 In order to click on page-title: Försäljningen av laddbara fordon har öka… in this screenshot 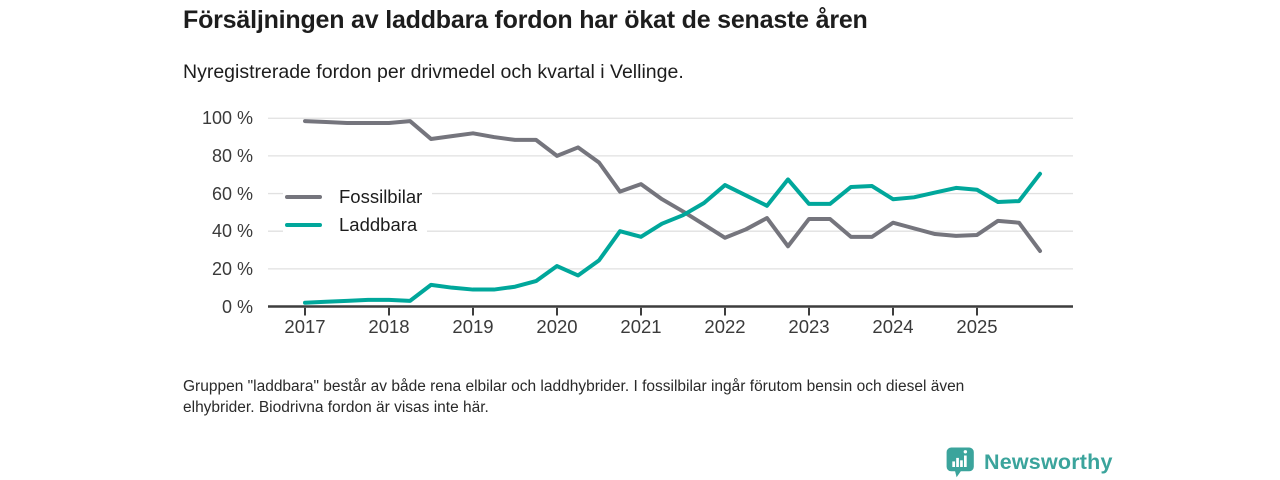, I will do `click(525, 20)`.